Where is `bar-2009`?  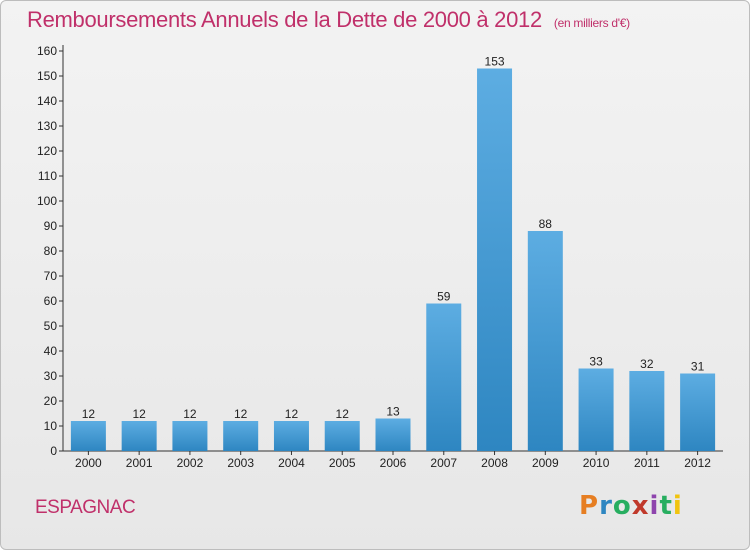
bar-2009 is located at coordinates (545, 341).